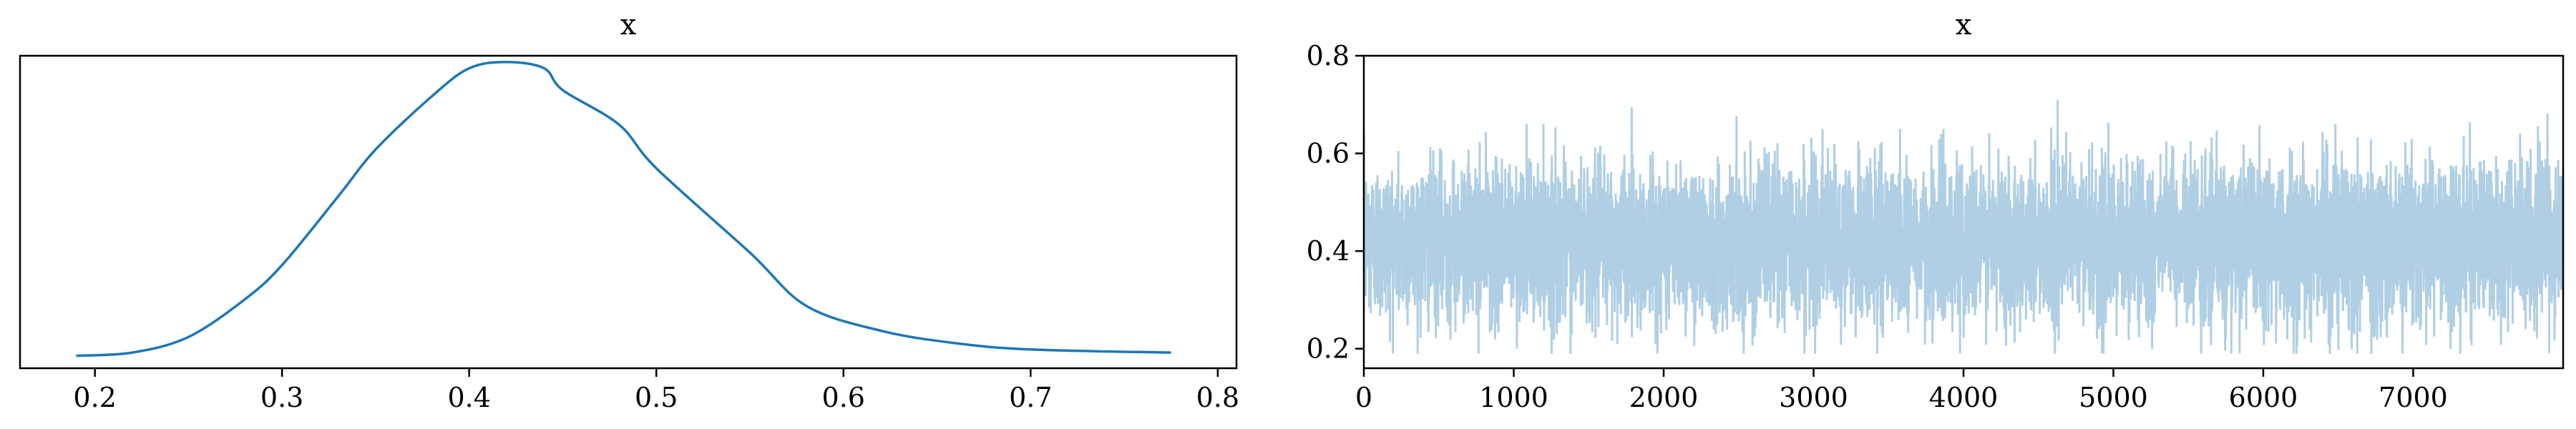 The image size is (2576, 429). What do you see at coordinates (1964, 397) in the screenshot?
I see `x-tick-label: 4000` at bounding box center [1964, 397].